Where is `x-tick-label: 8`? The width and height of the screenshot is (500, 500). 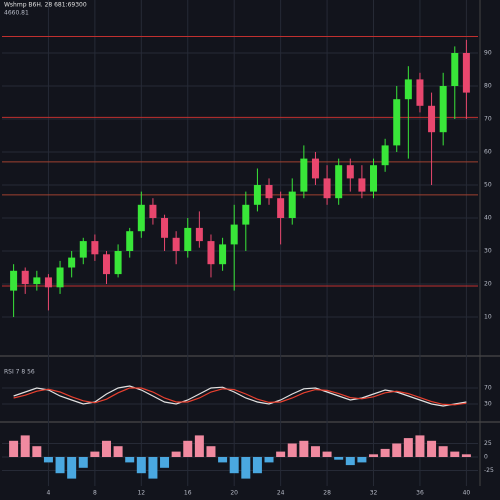 x-tick-label: 8 is located at coordinates (95, 493).